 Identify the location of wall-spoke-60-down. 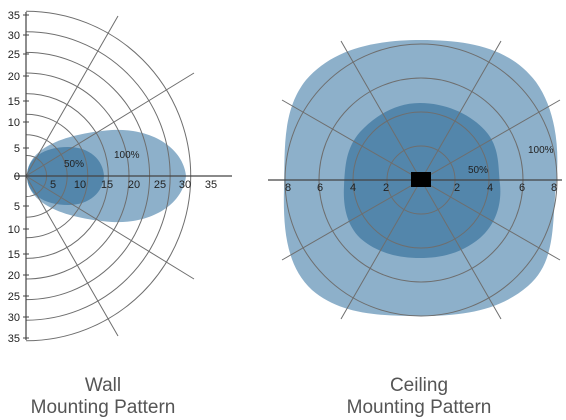
(72, 256).